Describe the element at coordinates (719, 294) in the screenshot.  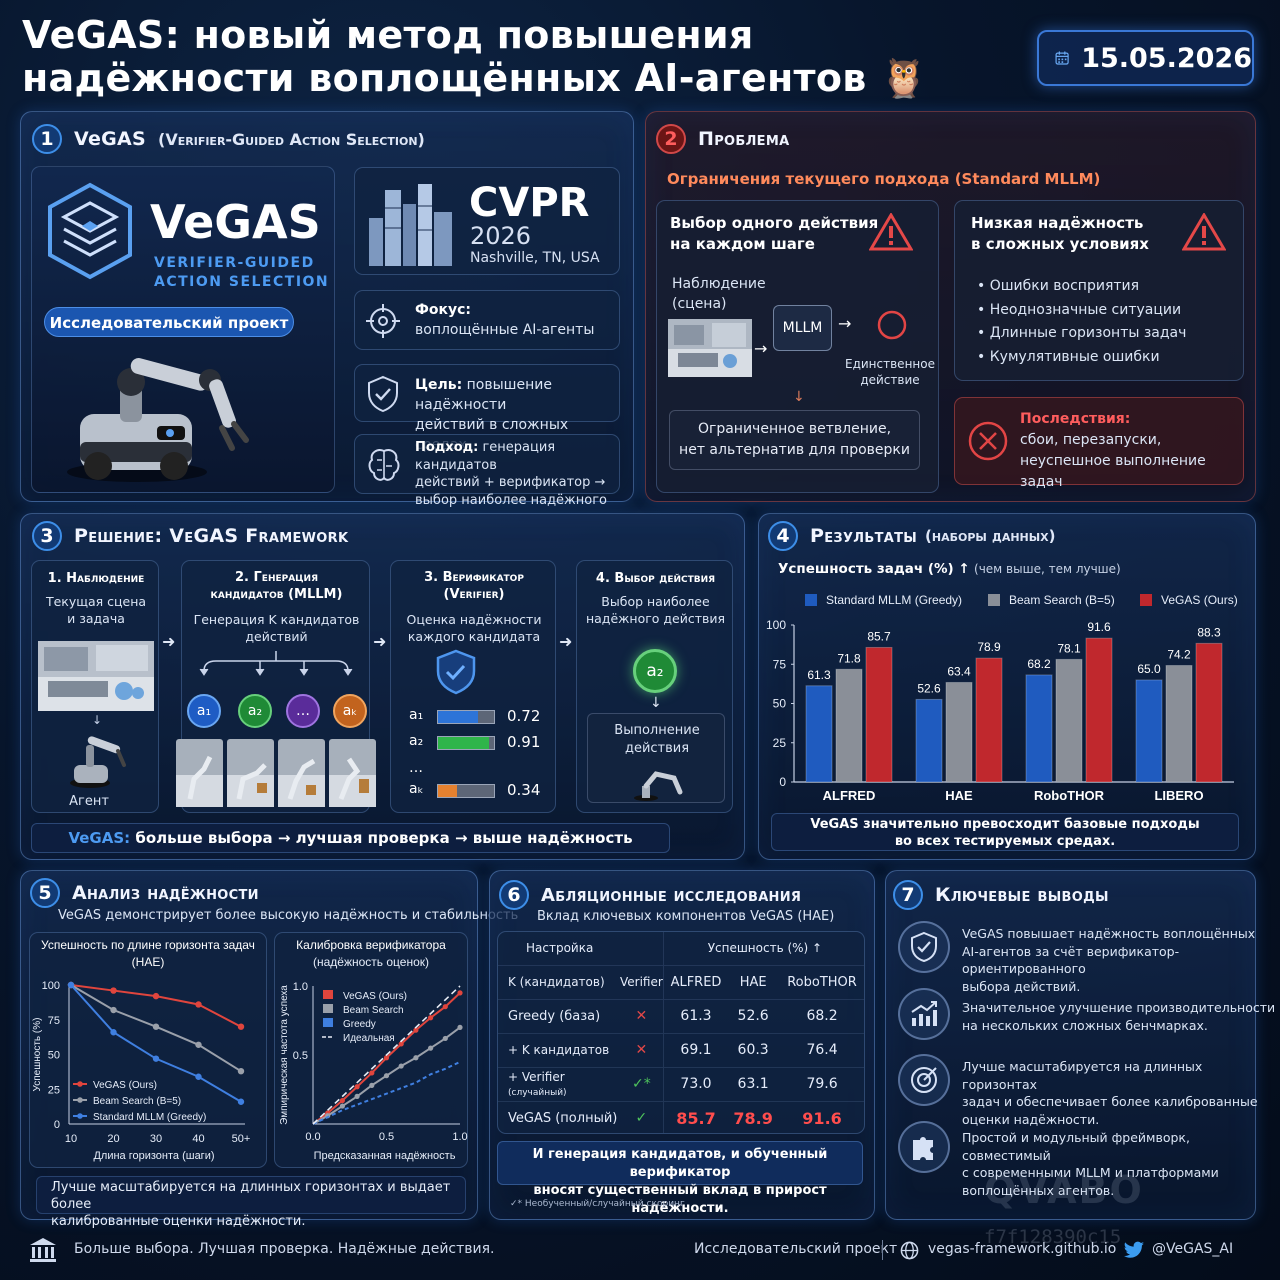
I see `observation-label: Наблюдение (сцена)` at that location.